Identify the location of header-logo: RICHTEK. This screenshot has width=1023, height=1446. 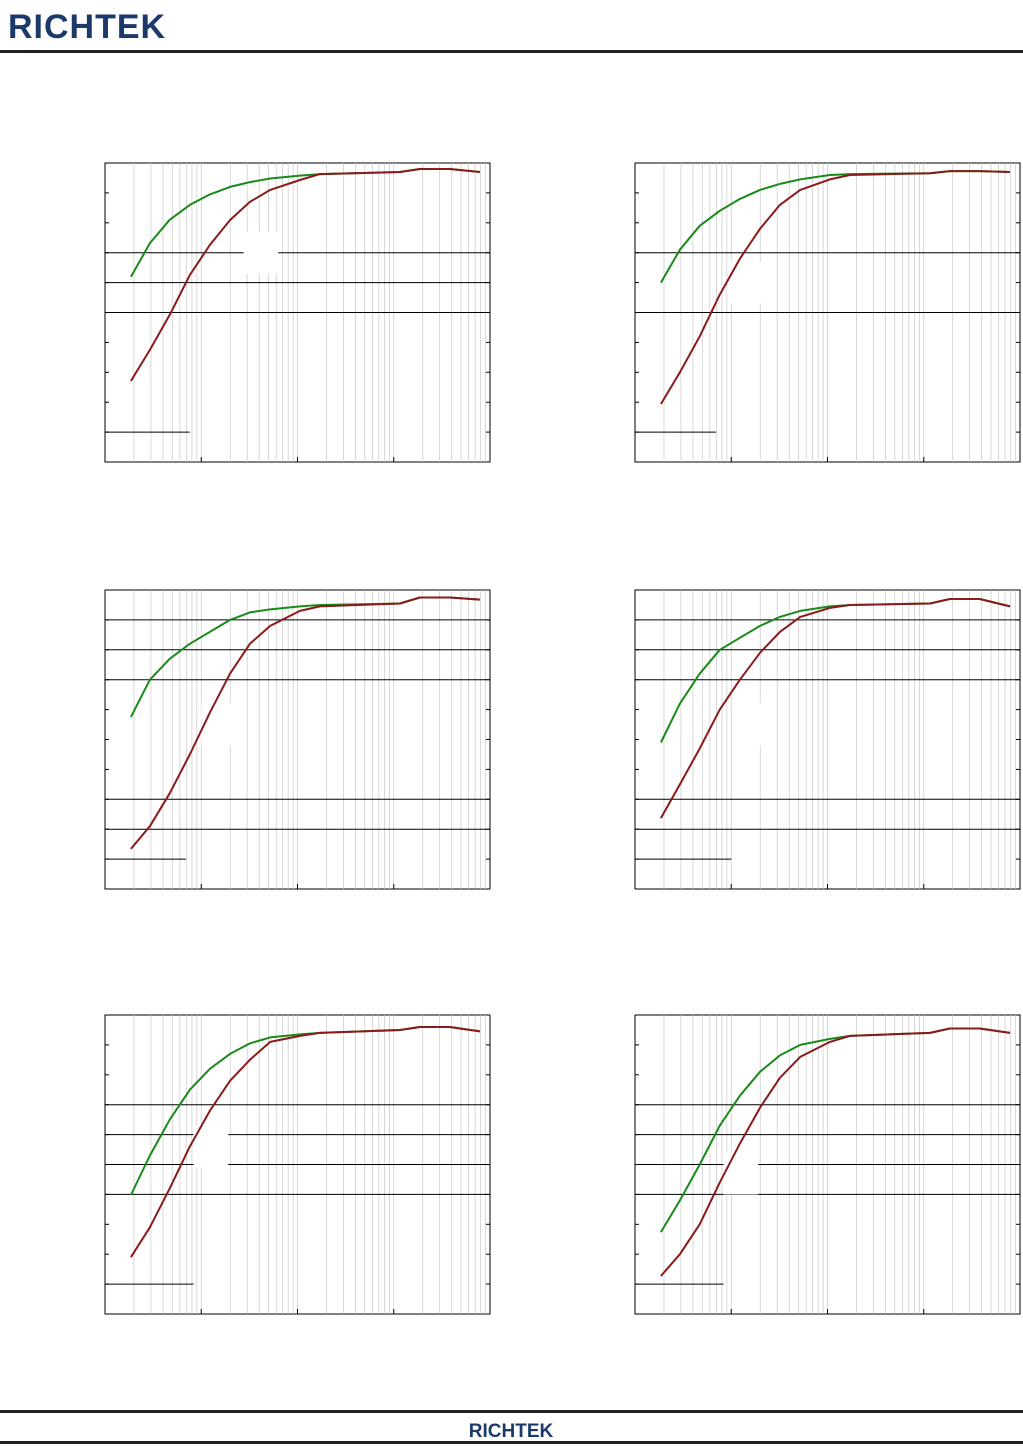
(87, 27).